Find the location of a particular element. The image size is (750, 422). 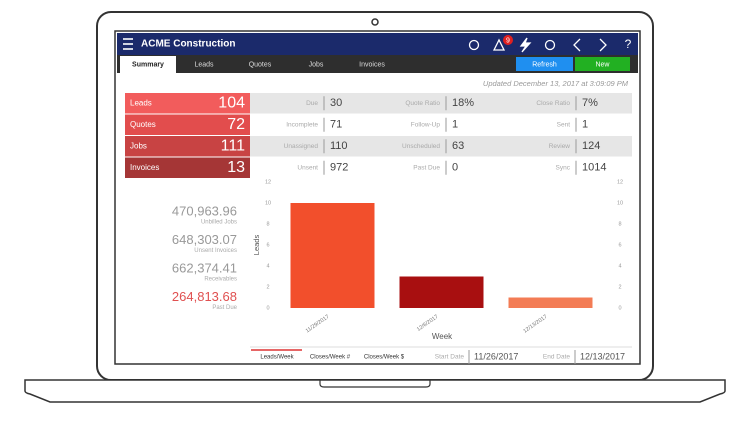

settings-icon is located at coordinates (550, 45).